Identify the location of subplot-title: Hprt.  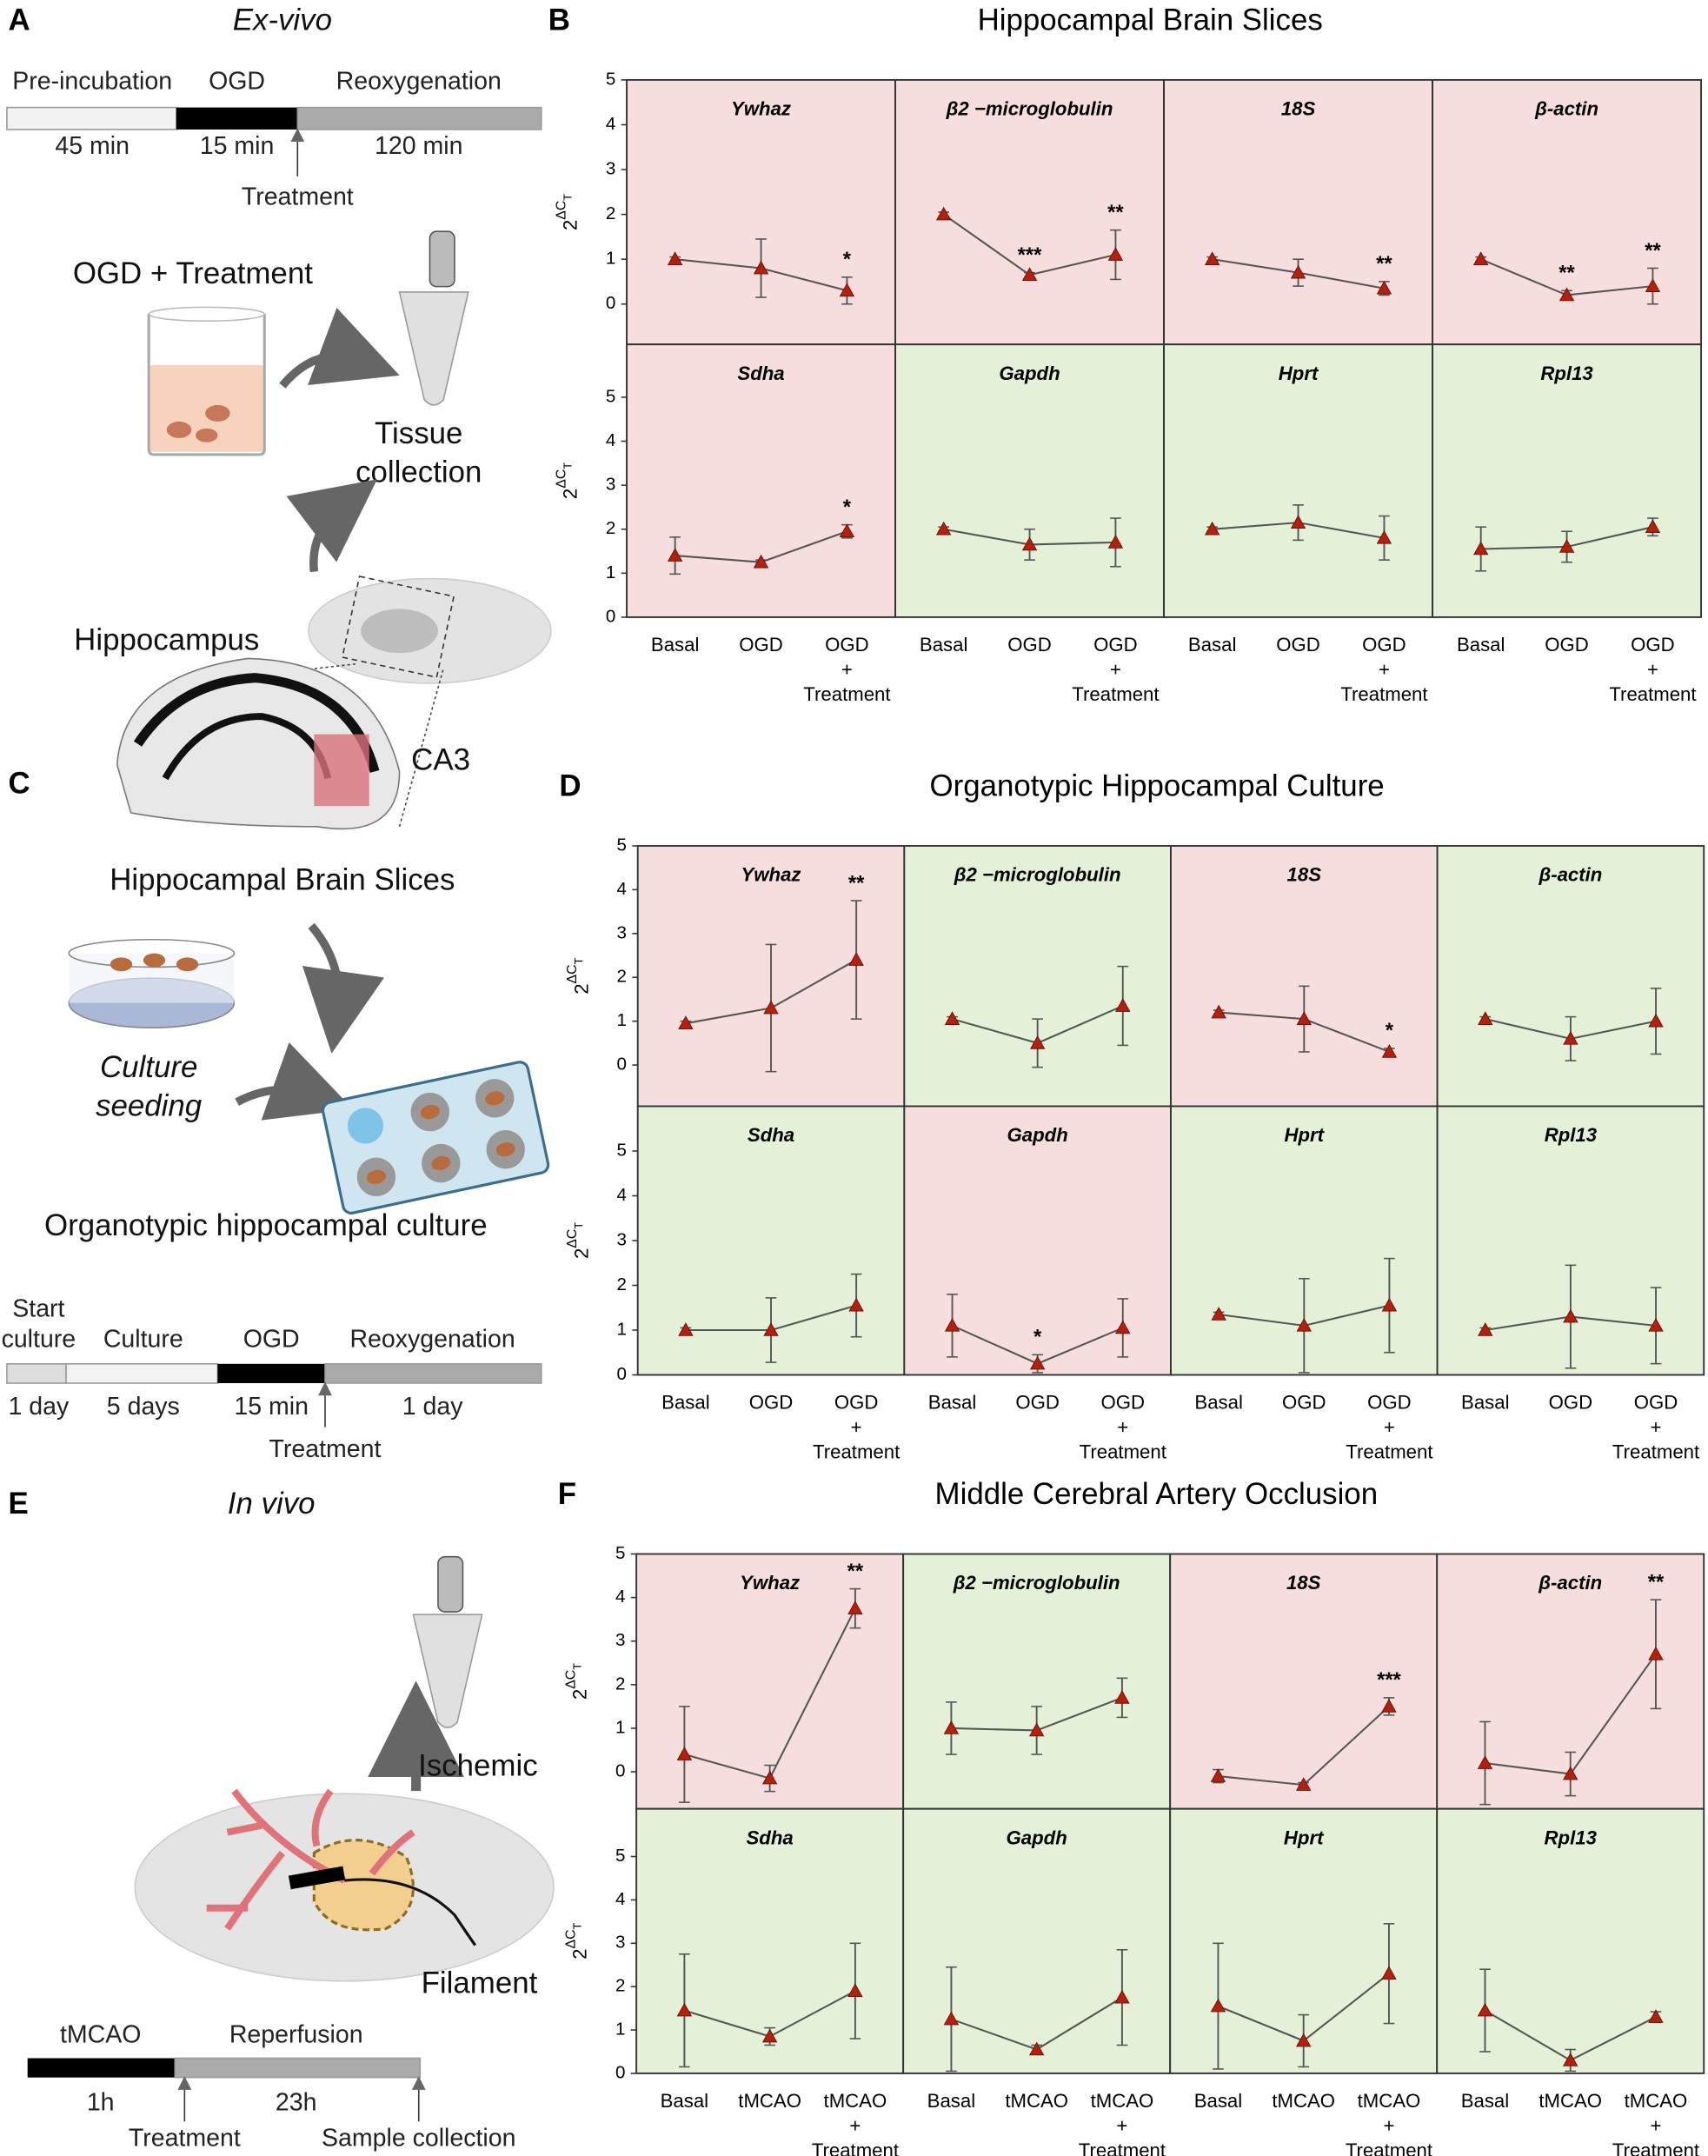
(1299, 373).